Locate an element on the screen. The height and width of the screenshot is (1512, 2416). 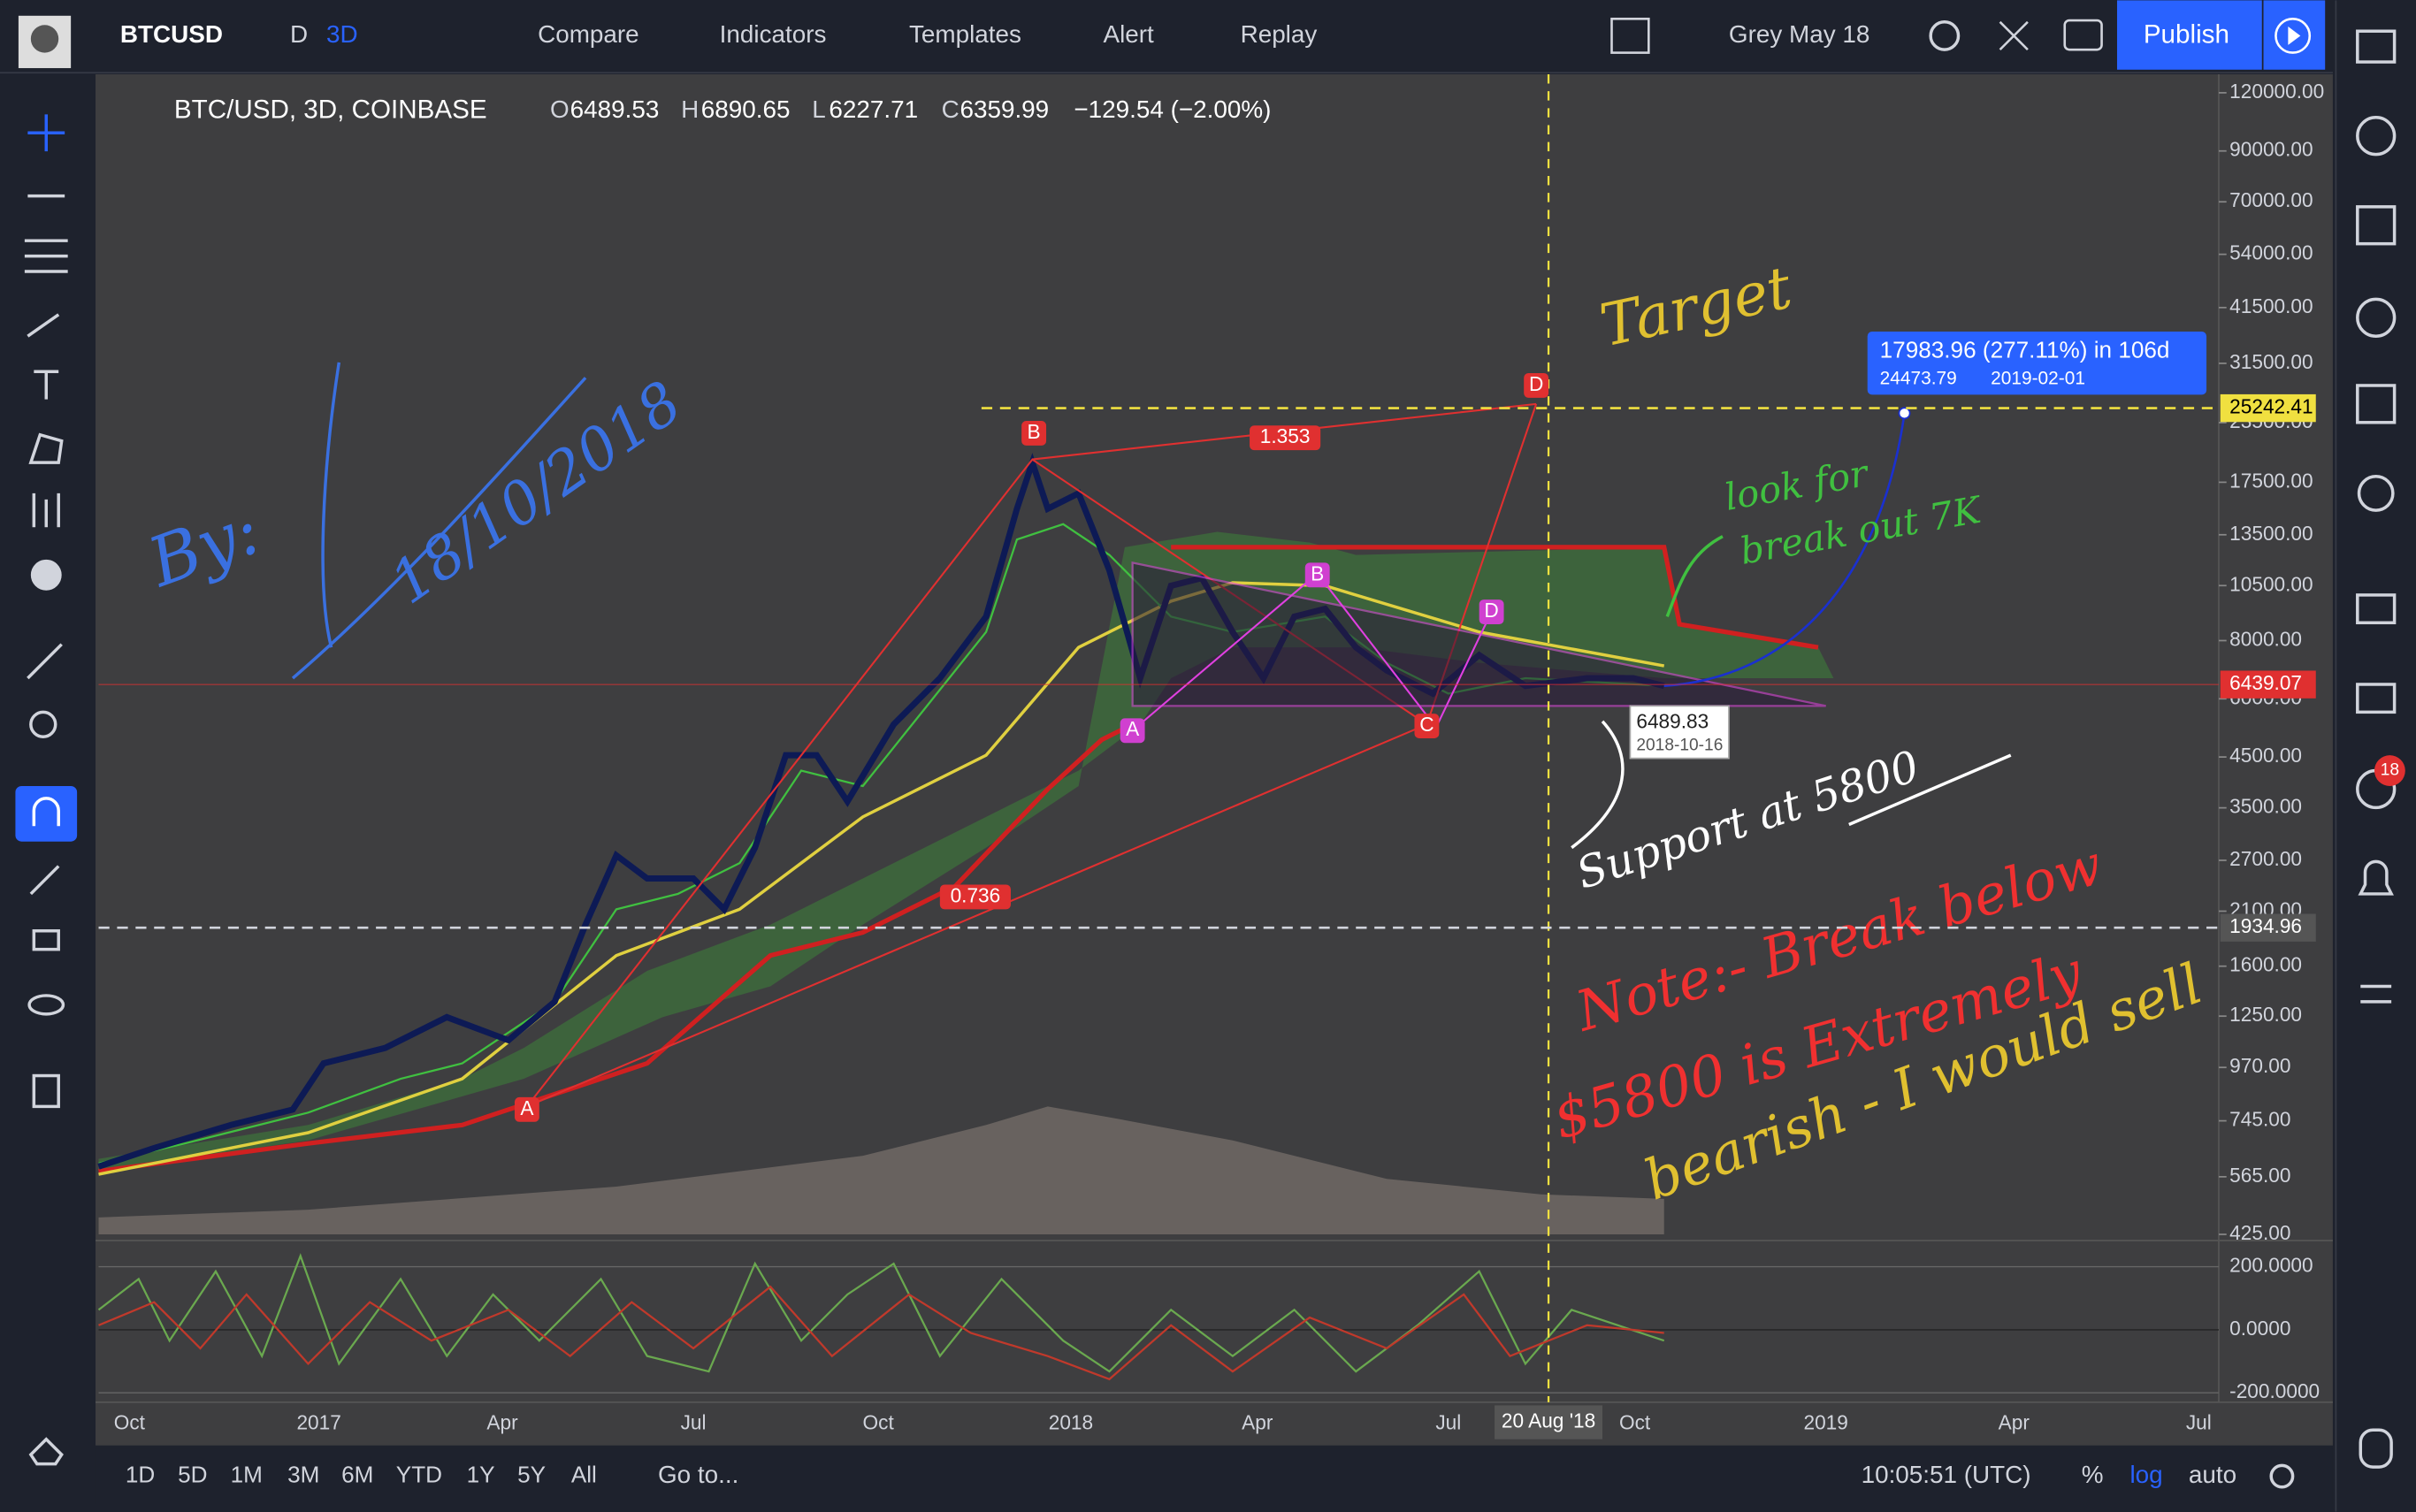
legend-title: BTC/USD, 3D, COINBASE is located at coordinates (330, 110).